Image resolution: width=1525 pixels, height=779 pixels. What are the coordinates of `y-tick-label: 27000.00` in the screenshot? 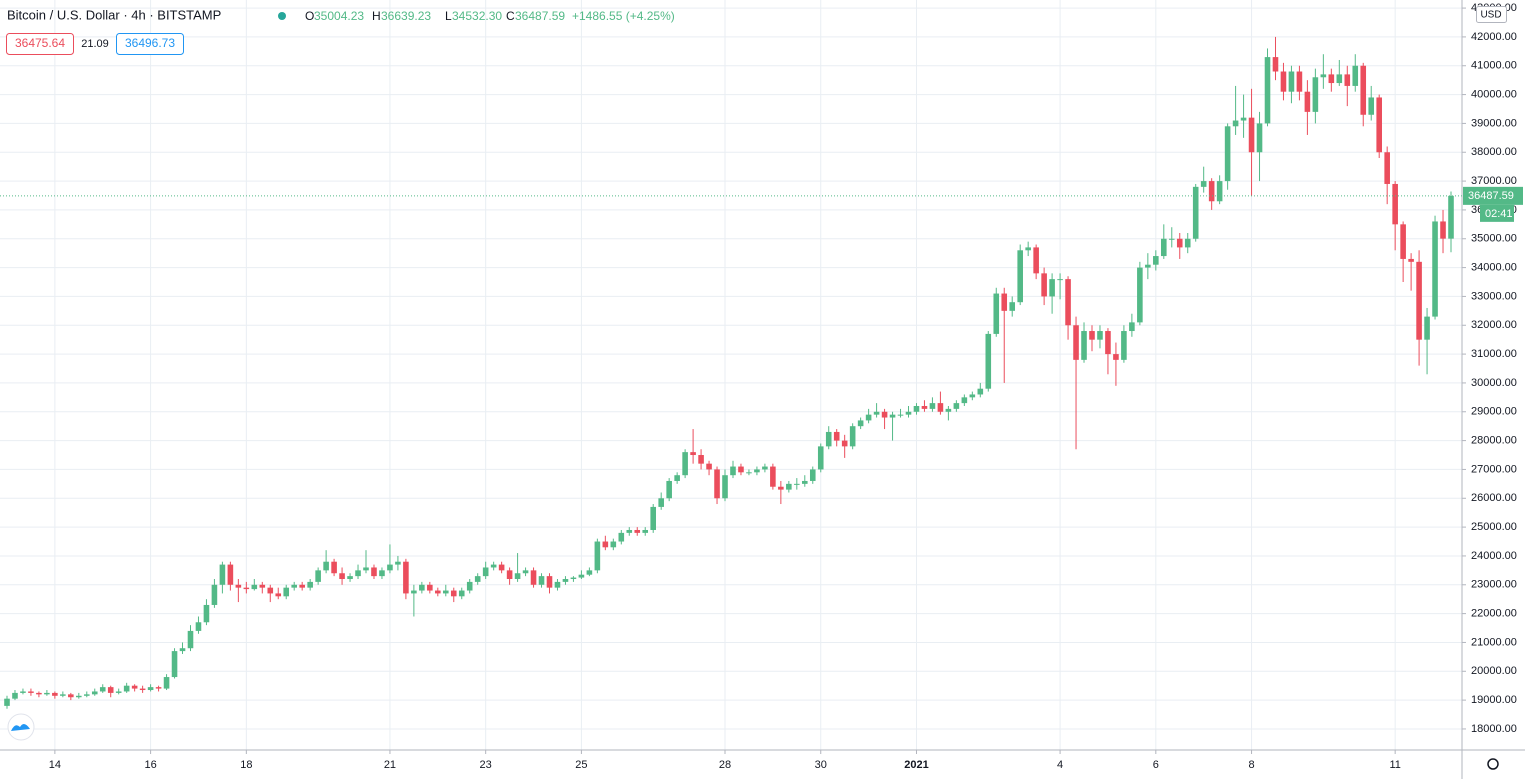 It's located at (1494, 469).